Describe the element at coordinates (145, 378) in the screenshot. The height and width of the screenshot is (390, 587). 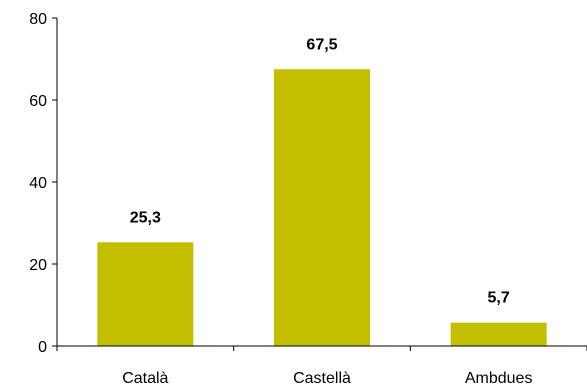
I see `x-category-label: Català` at that location.